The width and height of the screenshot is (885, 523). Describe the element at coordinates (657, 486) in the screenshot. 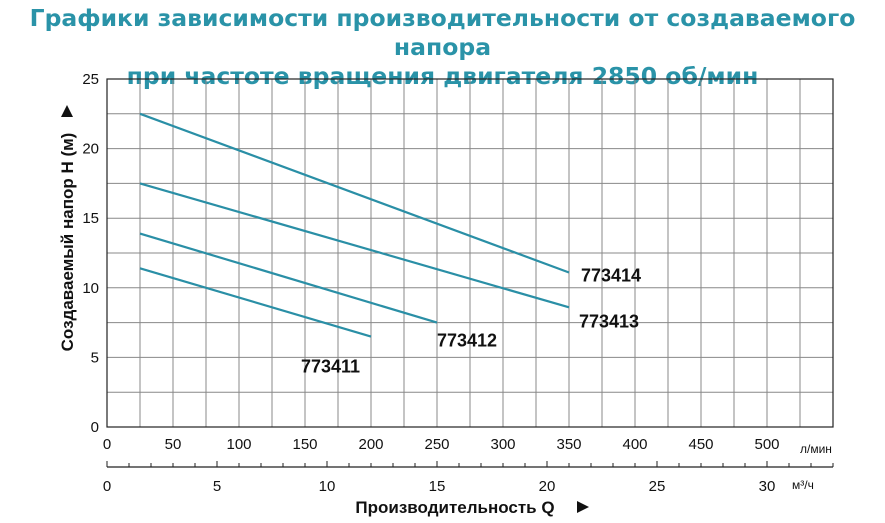

I see `x2-tick-label: 25` at that location.